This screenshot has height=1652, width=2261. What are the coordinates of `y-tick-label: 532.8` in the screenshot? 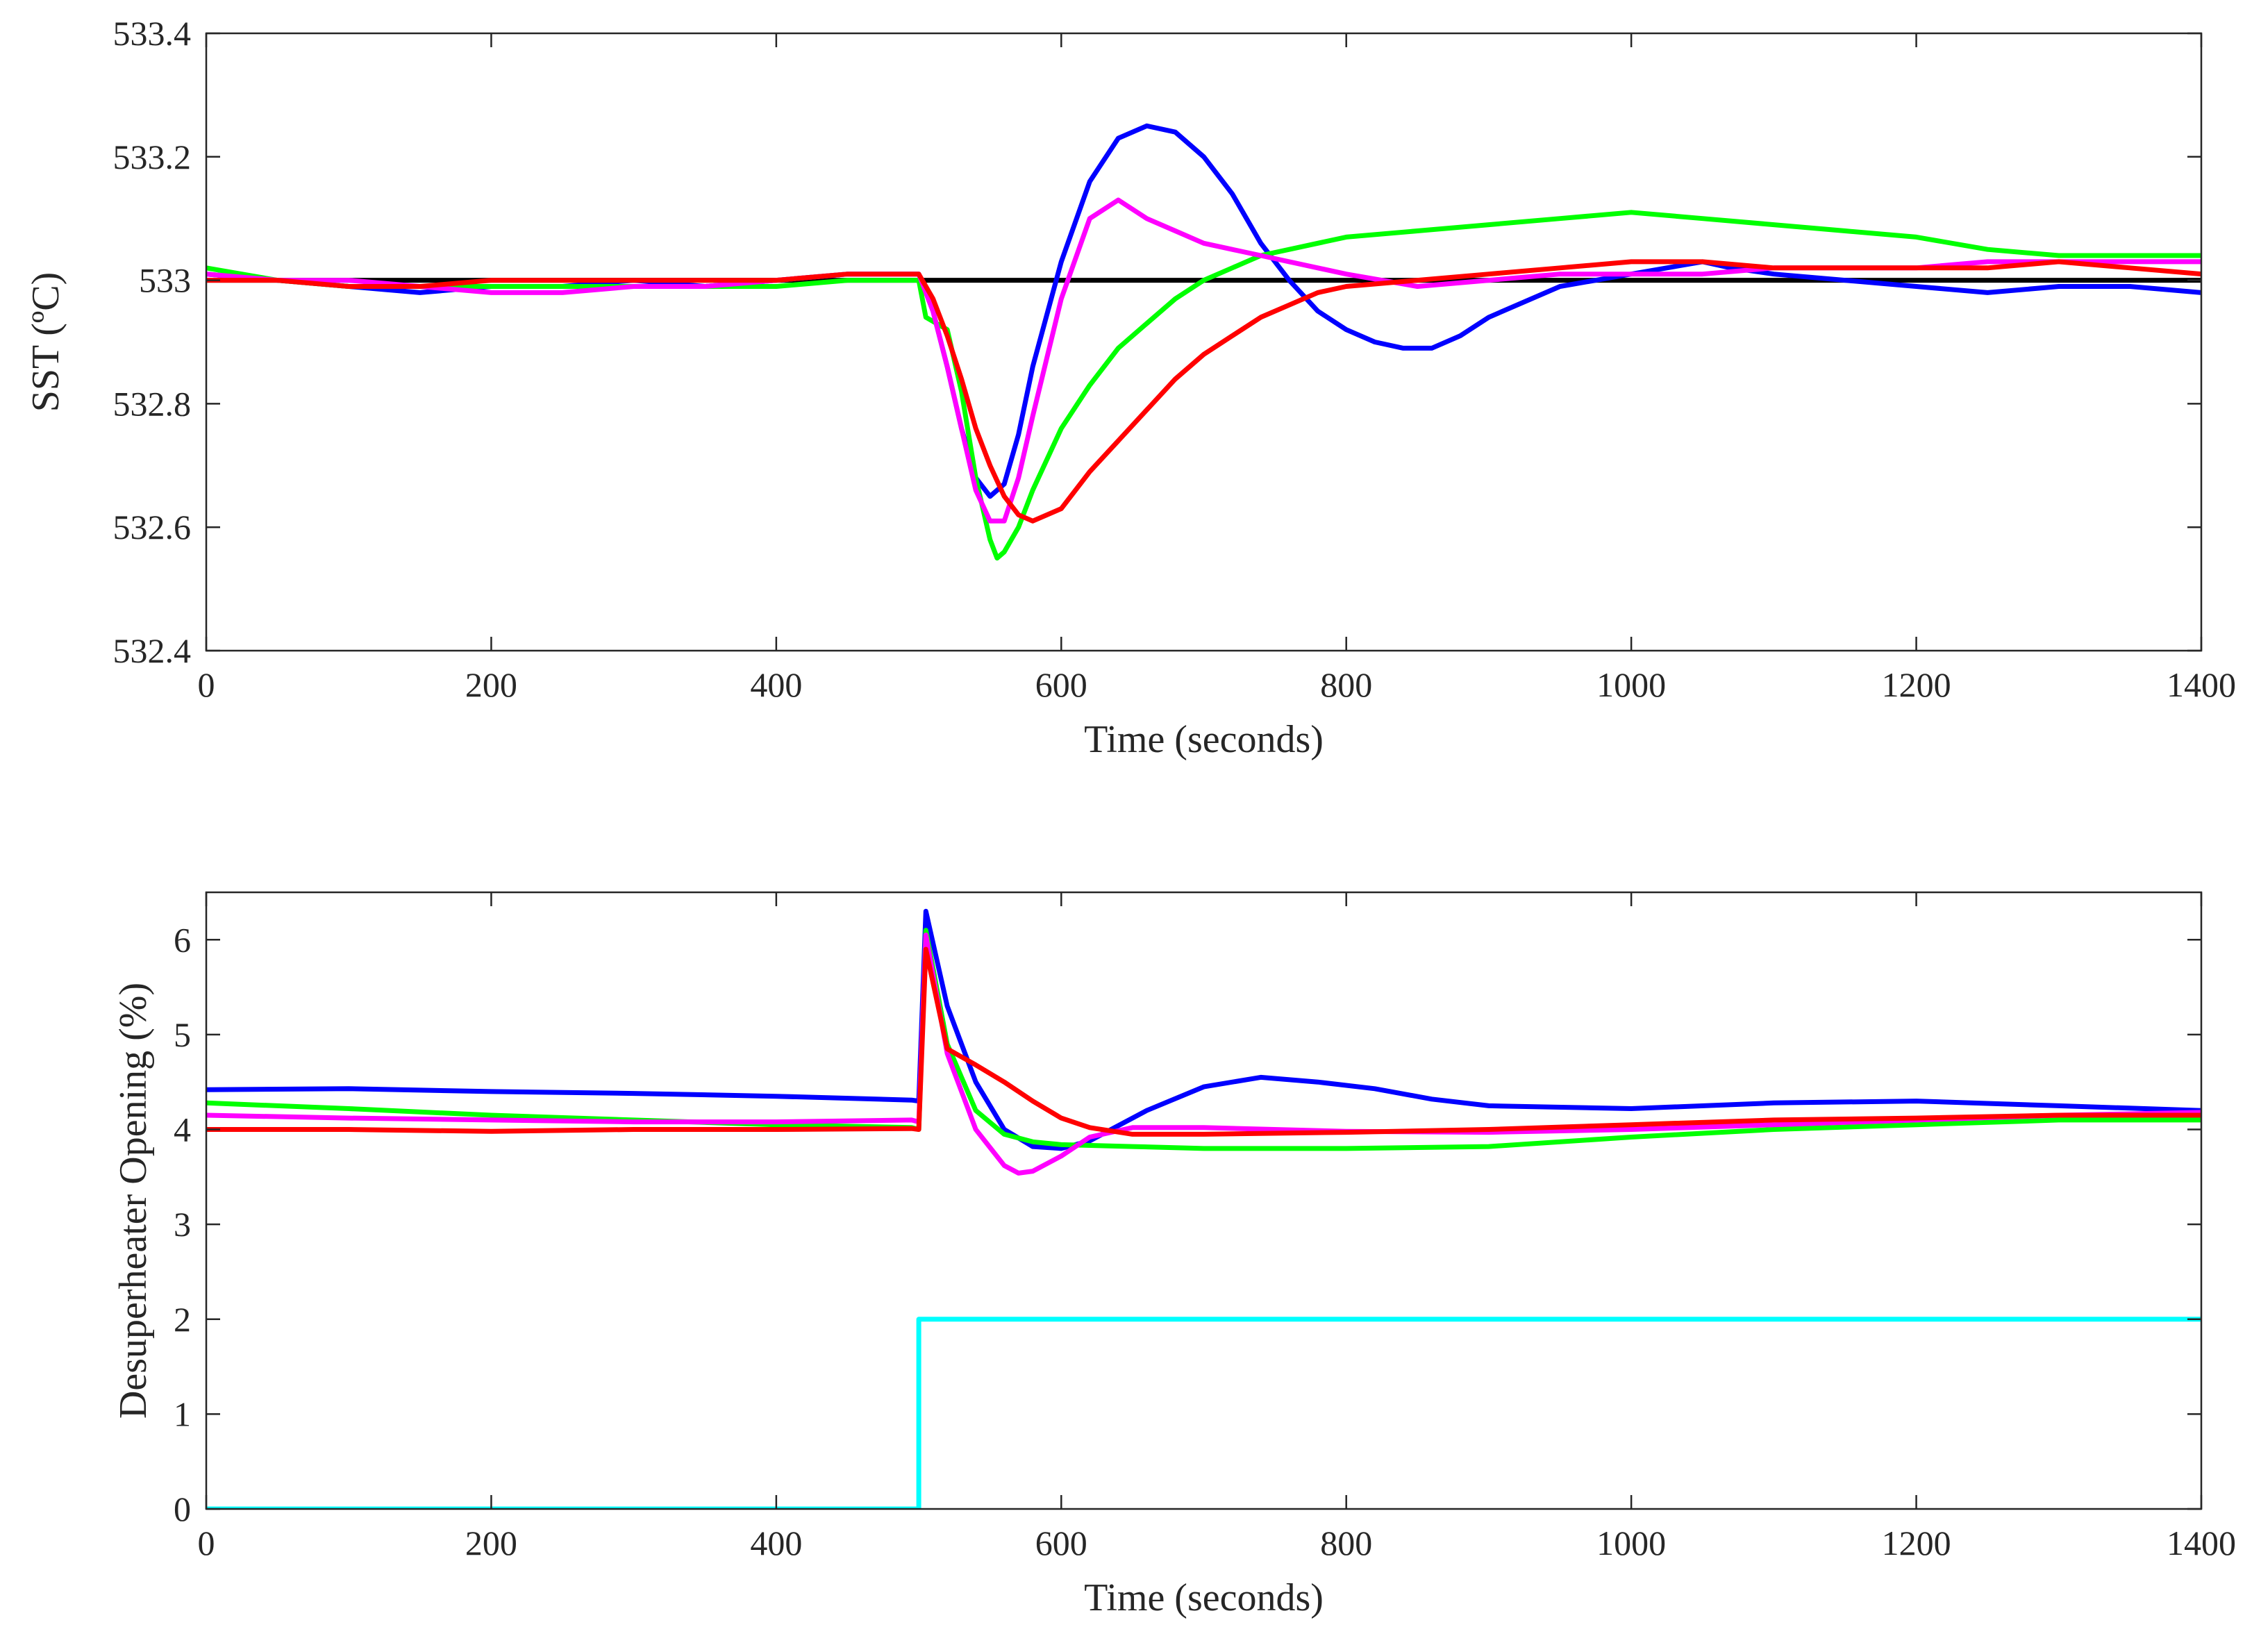 It's located at (152, 403).